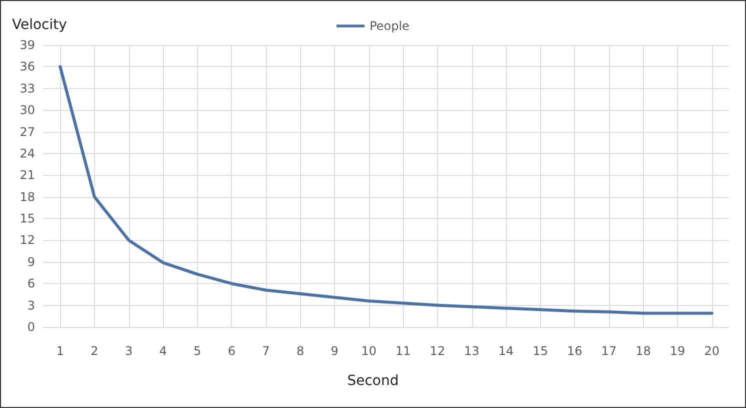 The height and width of the screenshot is (408, 746). What do you see at coordinates (128, 351) in the screenshot?
I see `x-tick-label: 3` at bounding box center [128, 351].